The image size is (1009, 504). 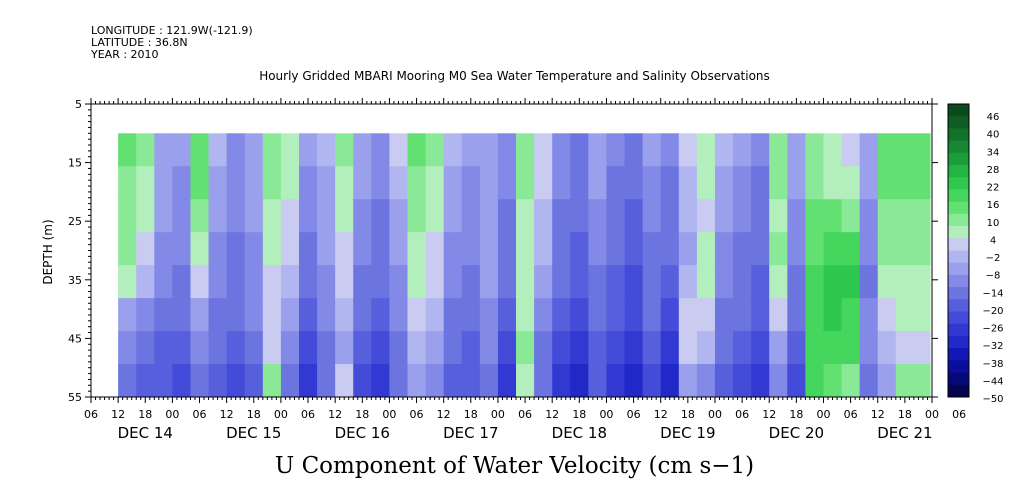 What do you see at coordinates (975, 254) in the screenshot?
I see `colorbar: 46 40 34 28 22 16 10 4 −2 −8 −14 −20 −26 −32 −38 −44 −50` at bounding box center [975, 254].